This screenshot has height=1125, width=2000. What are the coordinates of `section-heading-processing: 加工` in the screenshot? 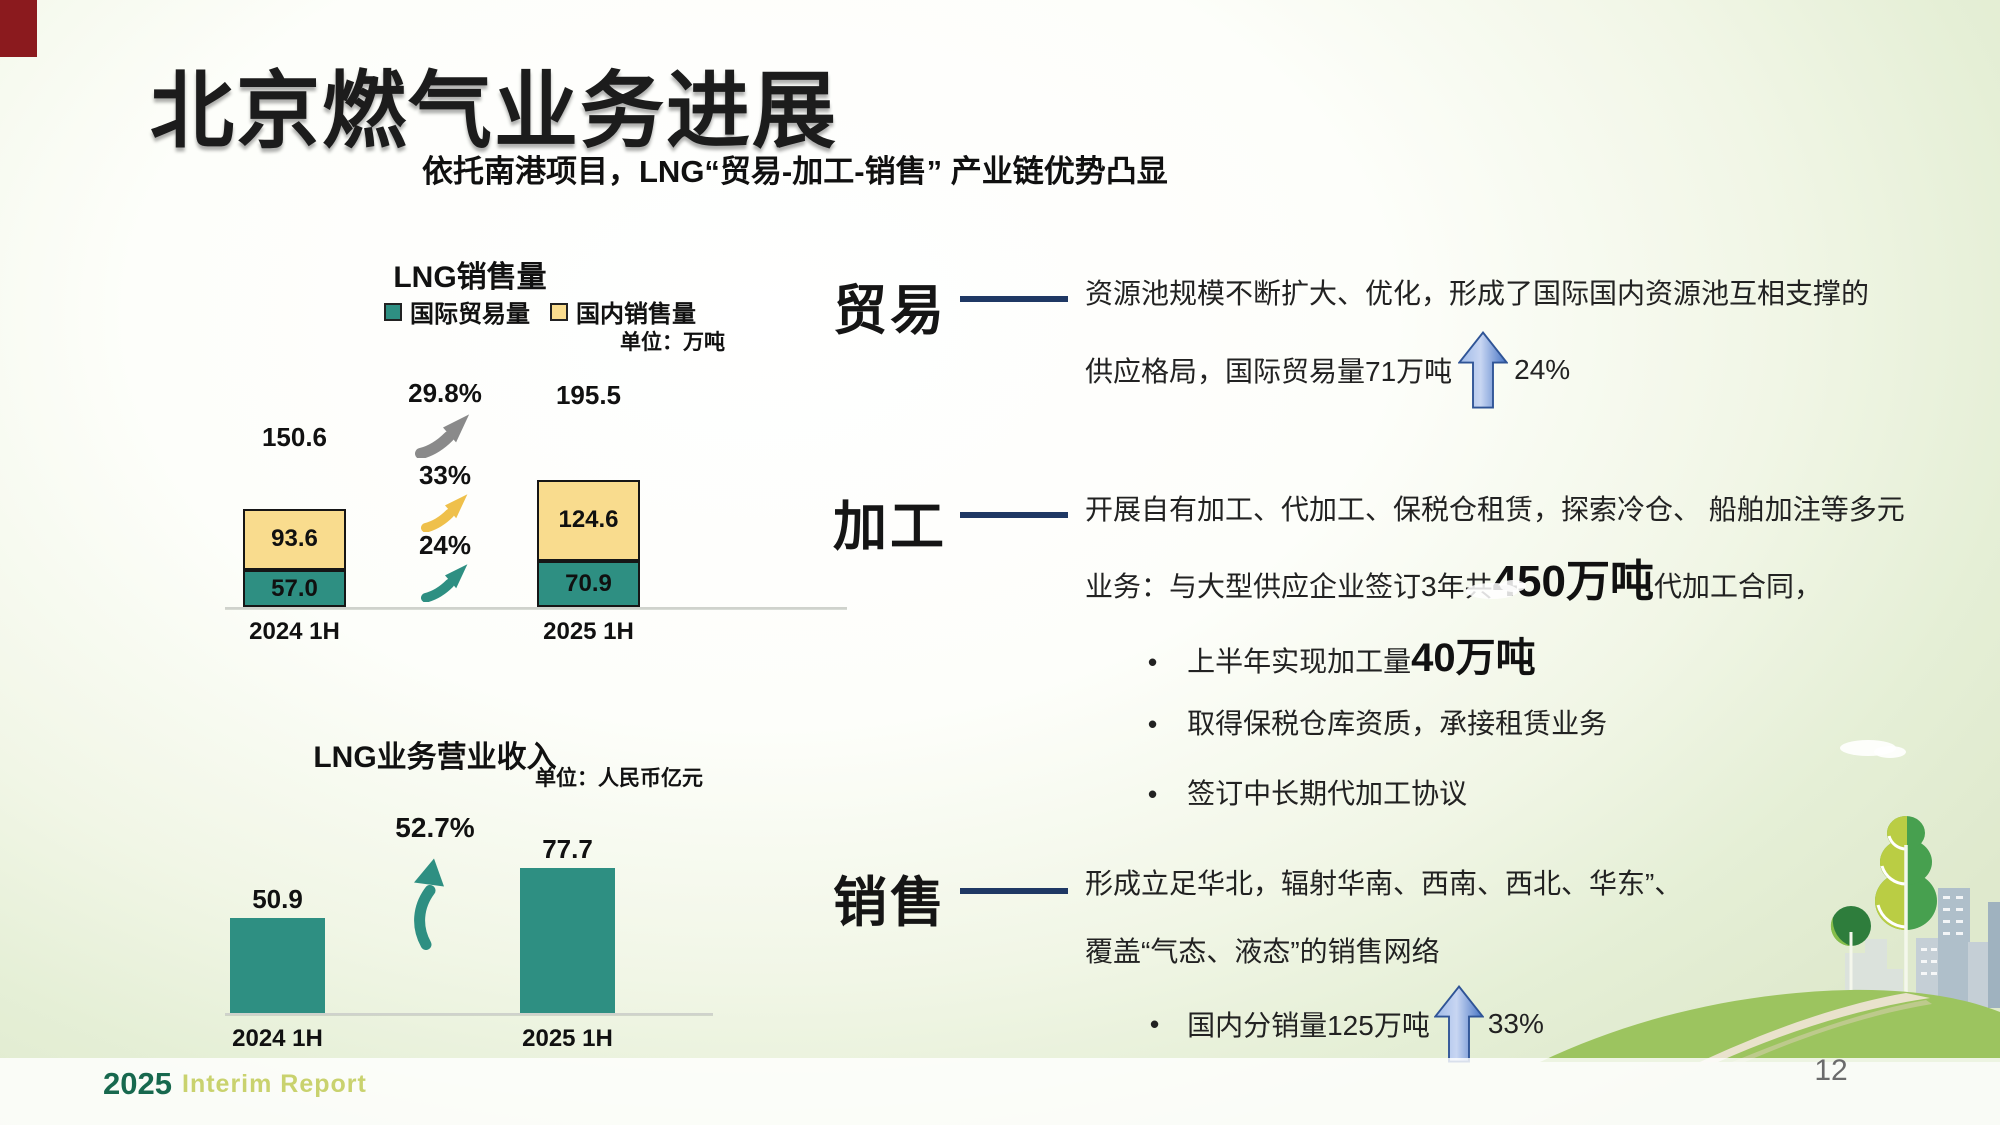 It's located at (890, 527).